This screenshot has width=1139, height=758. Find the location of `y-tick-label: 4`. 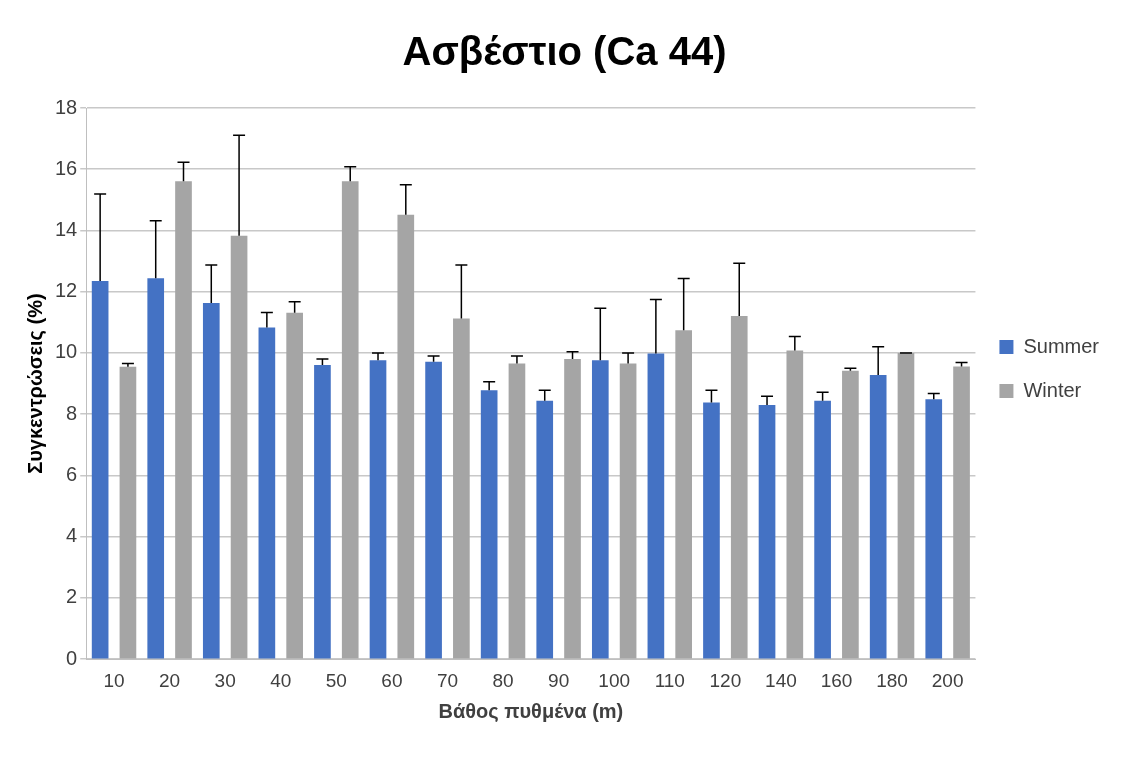

y-tick-label: 4 is located at coordinates (72, 535).